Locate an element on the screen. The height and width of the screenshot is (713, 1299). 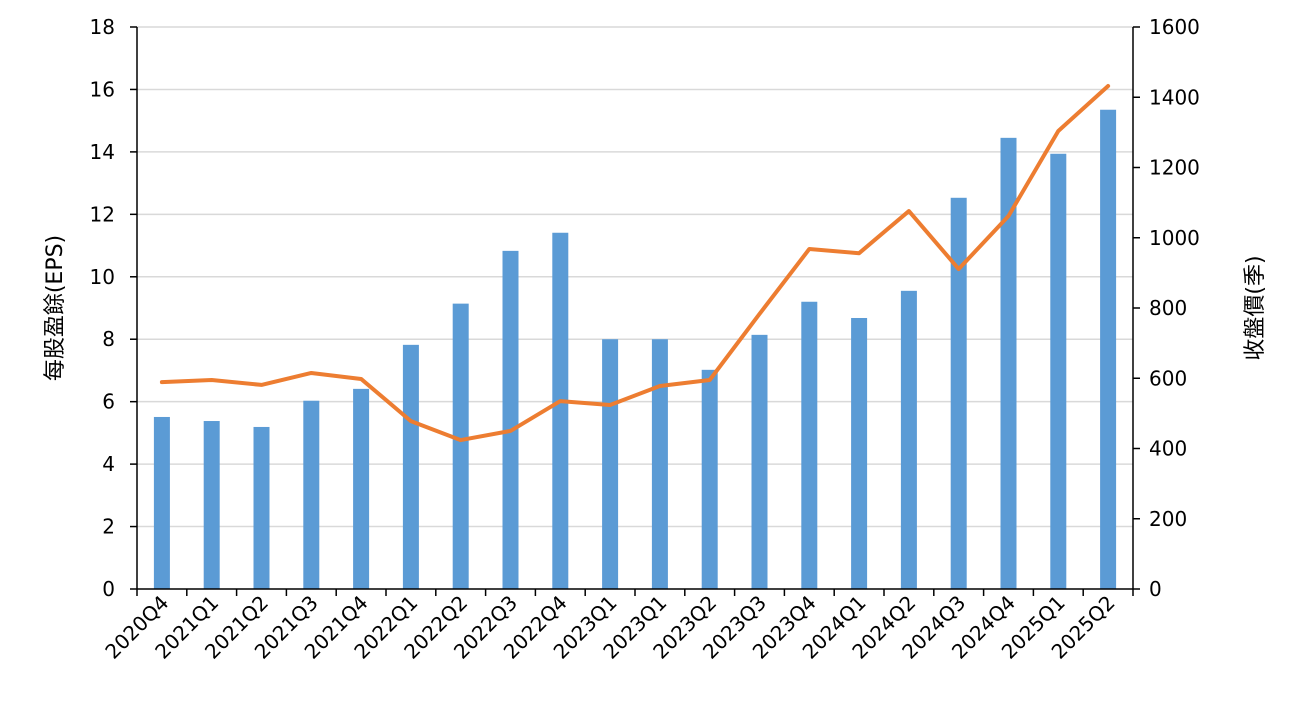
left-tick-label: 4 is located at coordinates (108, 464).